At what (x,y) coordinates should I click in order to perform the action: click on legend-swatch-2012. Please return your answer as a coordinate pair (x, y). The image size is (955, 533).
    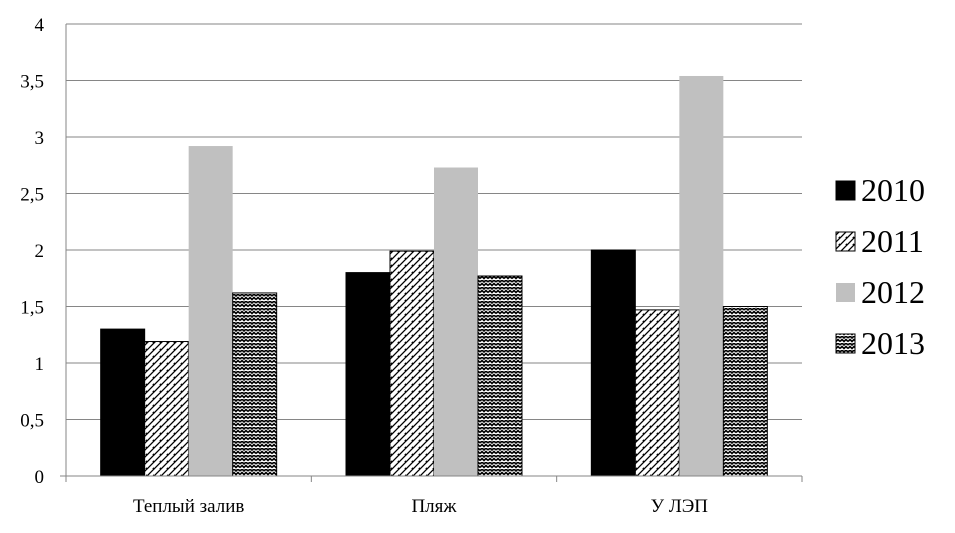
    Looking at the image, I should click on (845, 292).